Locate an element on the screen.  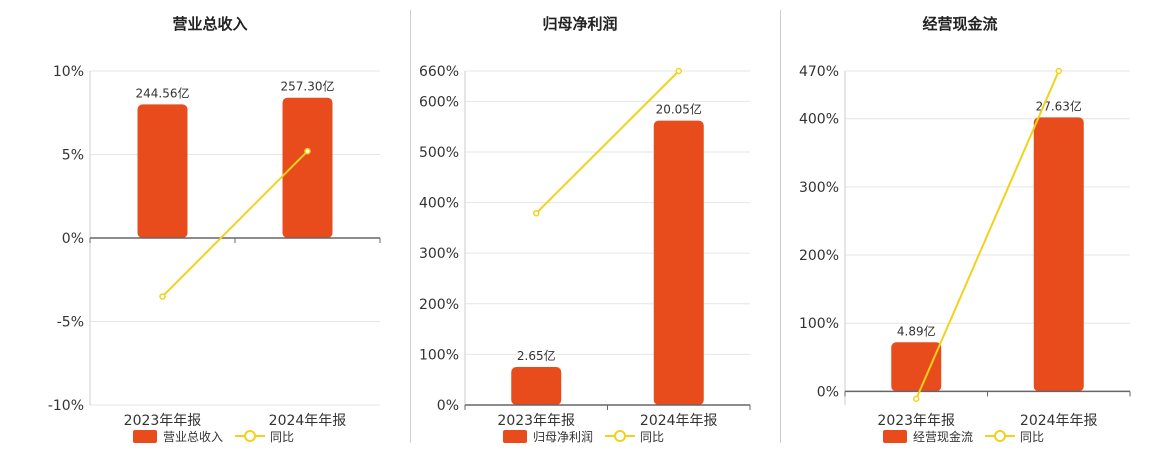
bar-value-label: 244.56亿 is located at coordinates (163, 92).